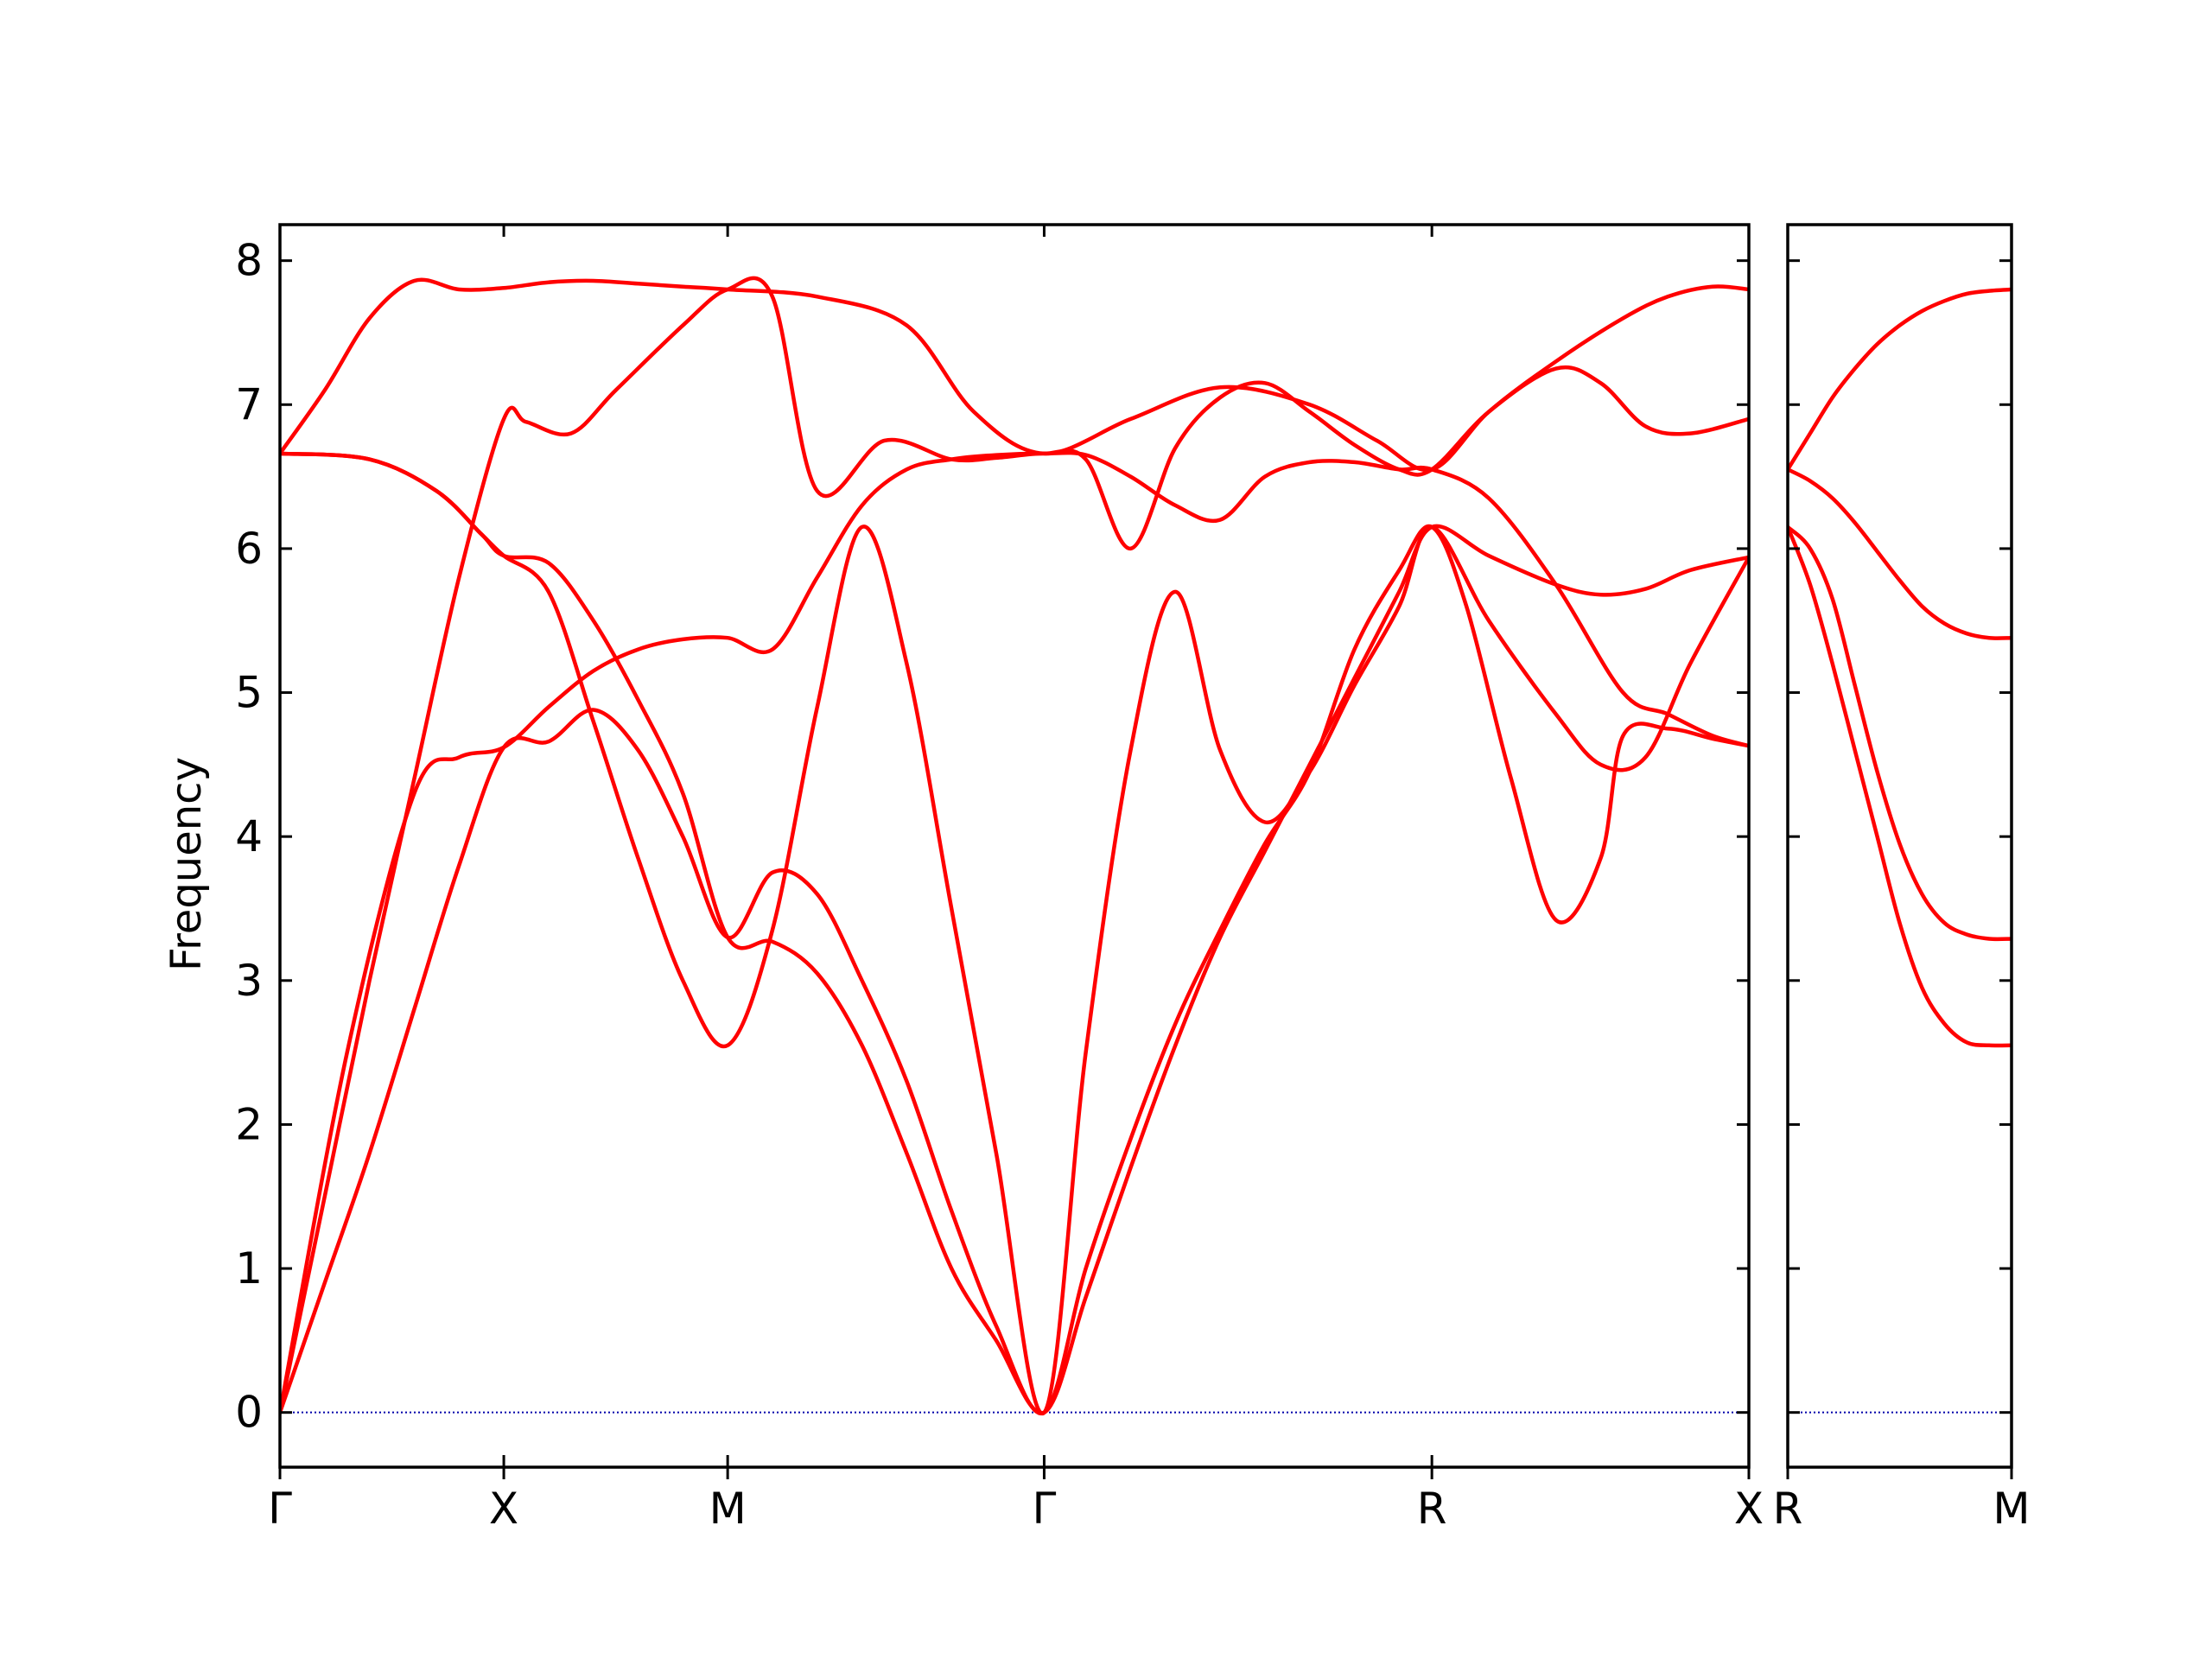 The height and width of the screenshot is (1659, 2212). I want to click on y-tick-label: 5, so click(249, 693).